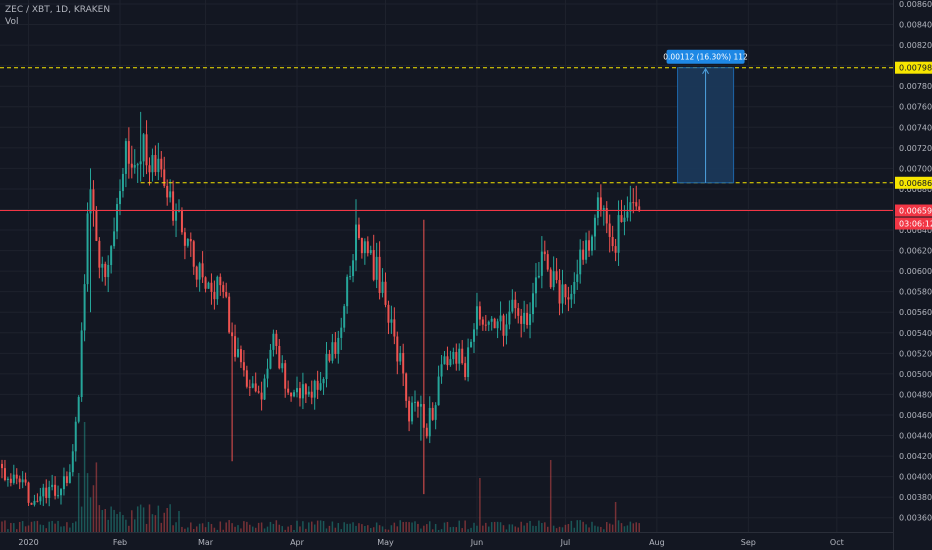  What do you see at coordinates (705, 116) in the screenshot?
I see `measure-tool: 0.00112 (16.30%) 112` at bounding box center [705, 116].